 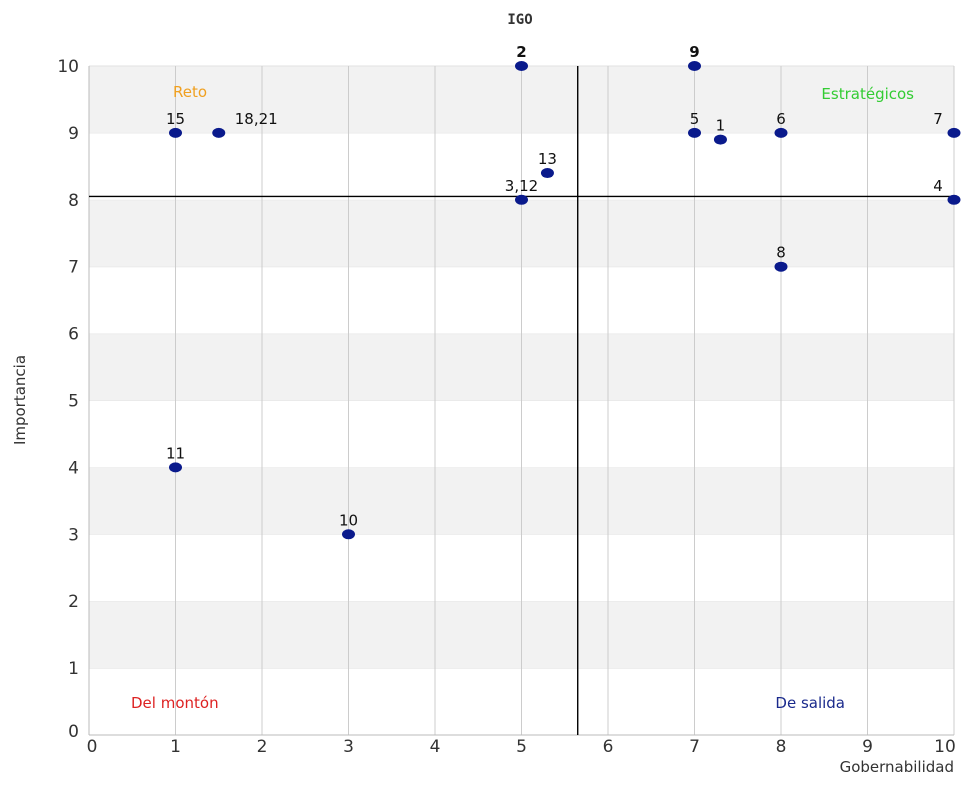 I want to click on y-tick-label: 7, so click(x=73, y=268).